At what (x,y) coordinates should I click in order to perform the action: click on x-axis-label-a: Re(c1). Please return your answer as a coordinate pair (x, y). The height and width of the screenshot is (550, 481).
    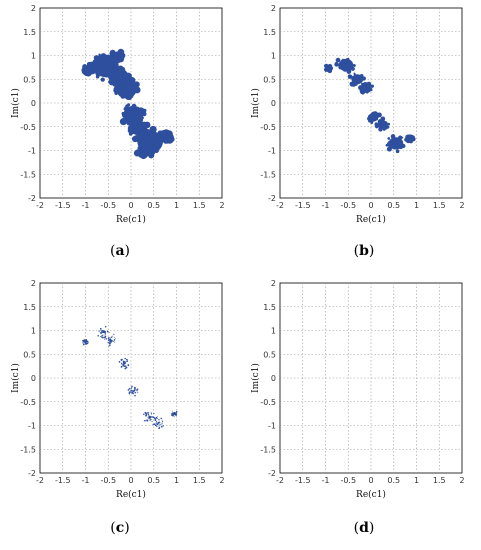
    Looking at the image, I should click on (131, 219).